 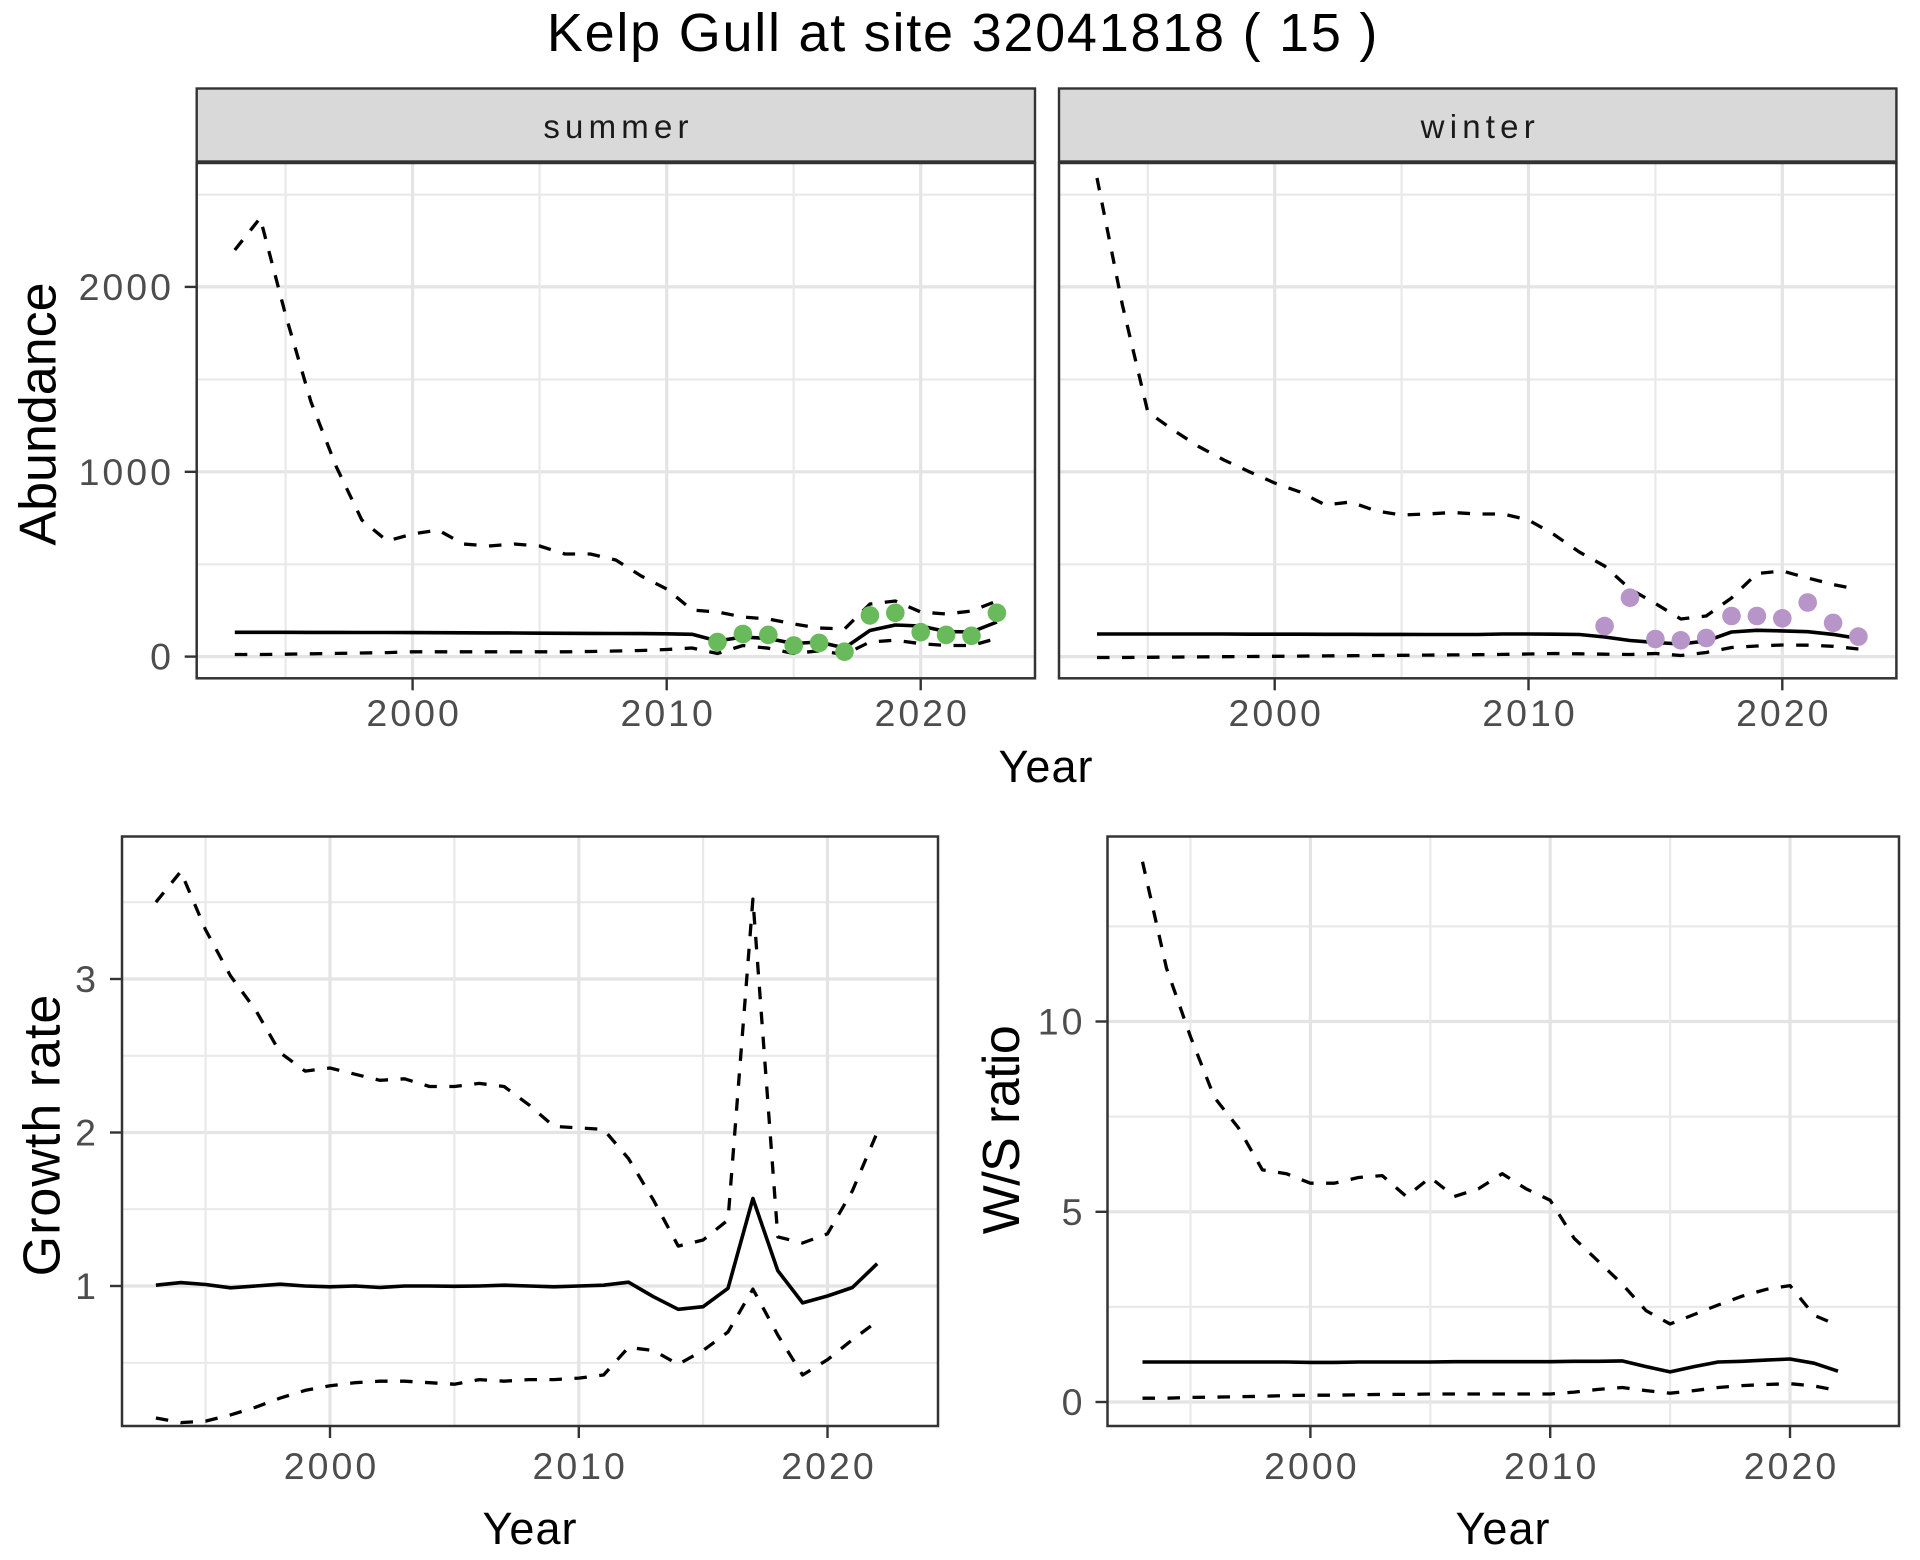 What do you see at coordinates (1074, 1212) in the screenshot?
I see `svg-text: 5` at bounding box center [1074, 1212].